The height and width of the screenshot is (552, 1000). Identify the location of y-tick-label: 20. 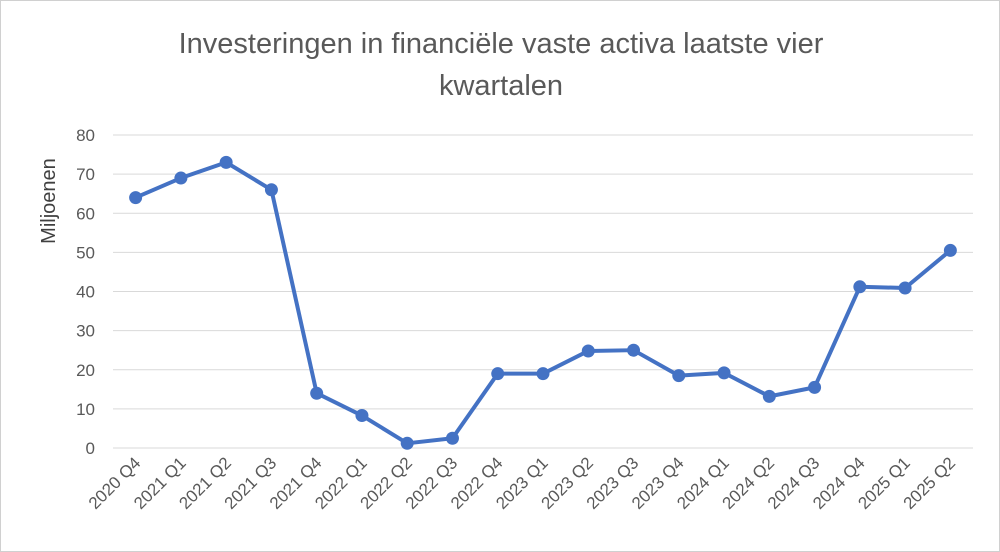
(85, 370).